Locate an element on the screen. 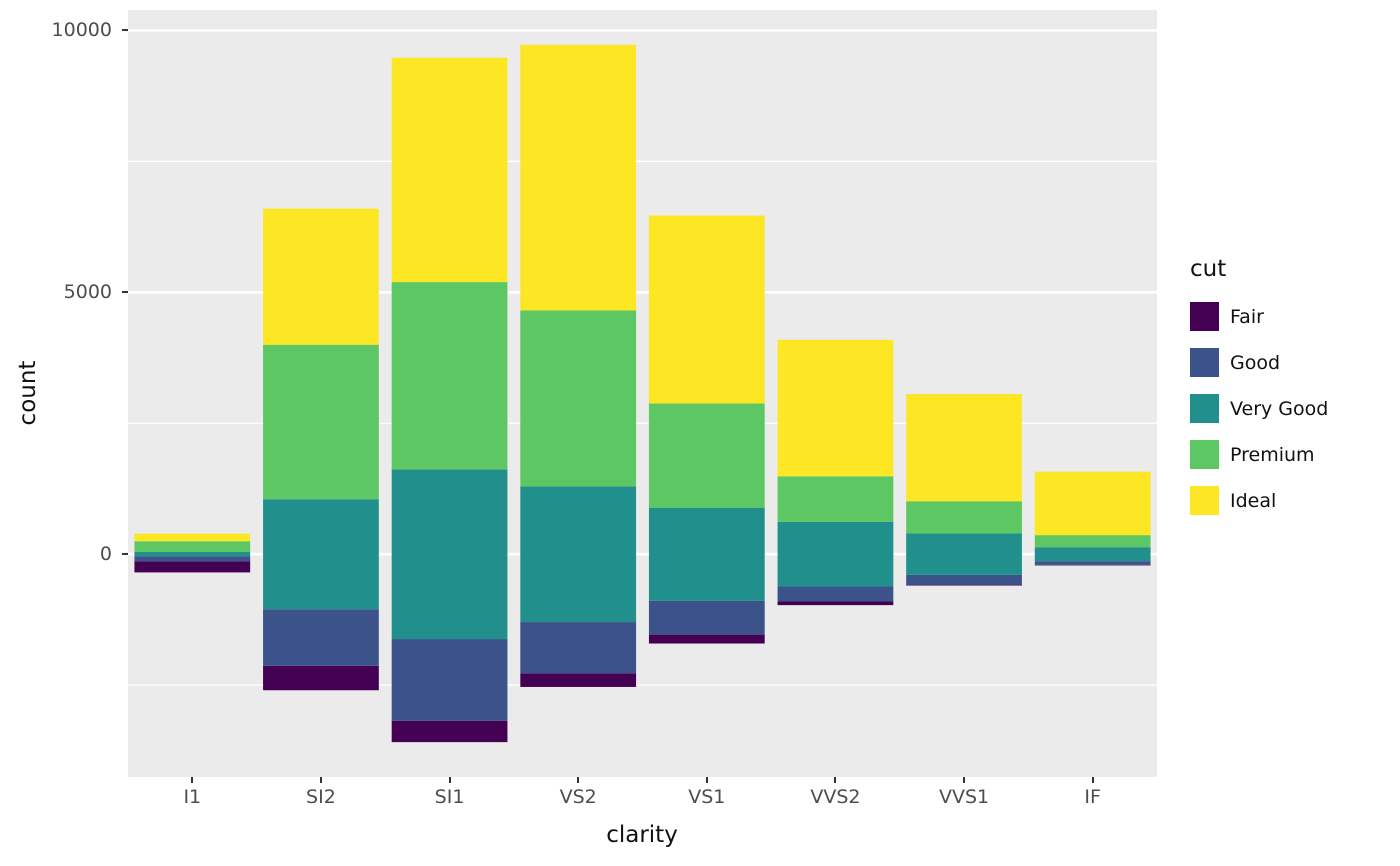 The width and height of the screenshot is (1400, 866). bar-segment-IF-very-good is located at coordinates (1092, 554).